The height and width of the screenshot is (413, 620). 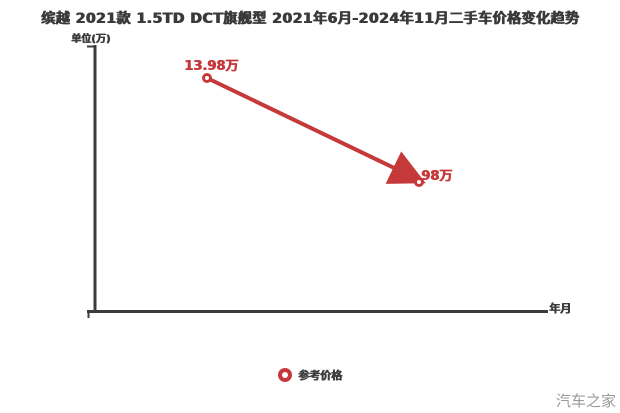 What do you see at coordinates (314, 130) in the screenshot?
I see `price-trend-line` at bounding box center [314, 130].